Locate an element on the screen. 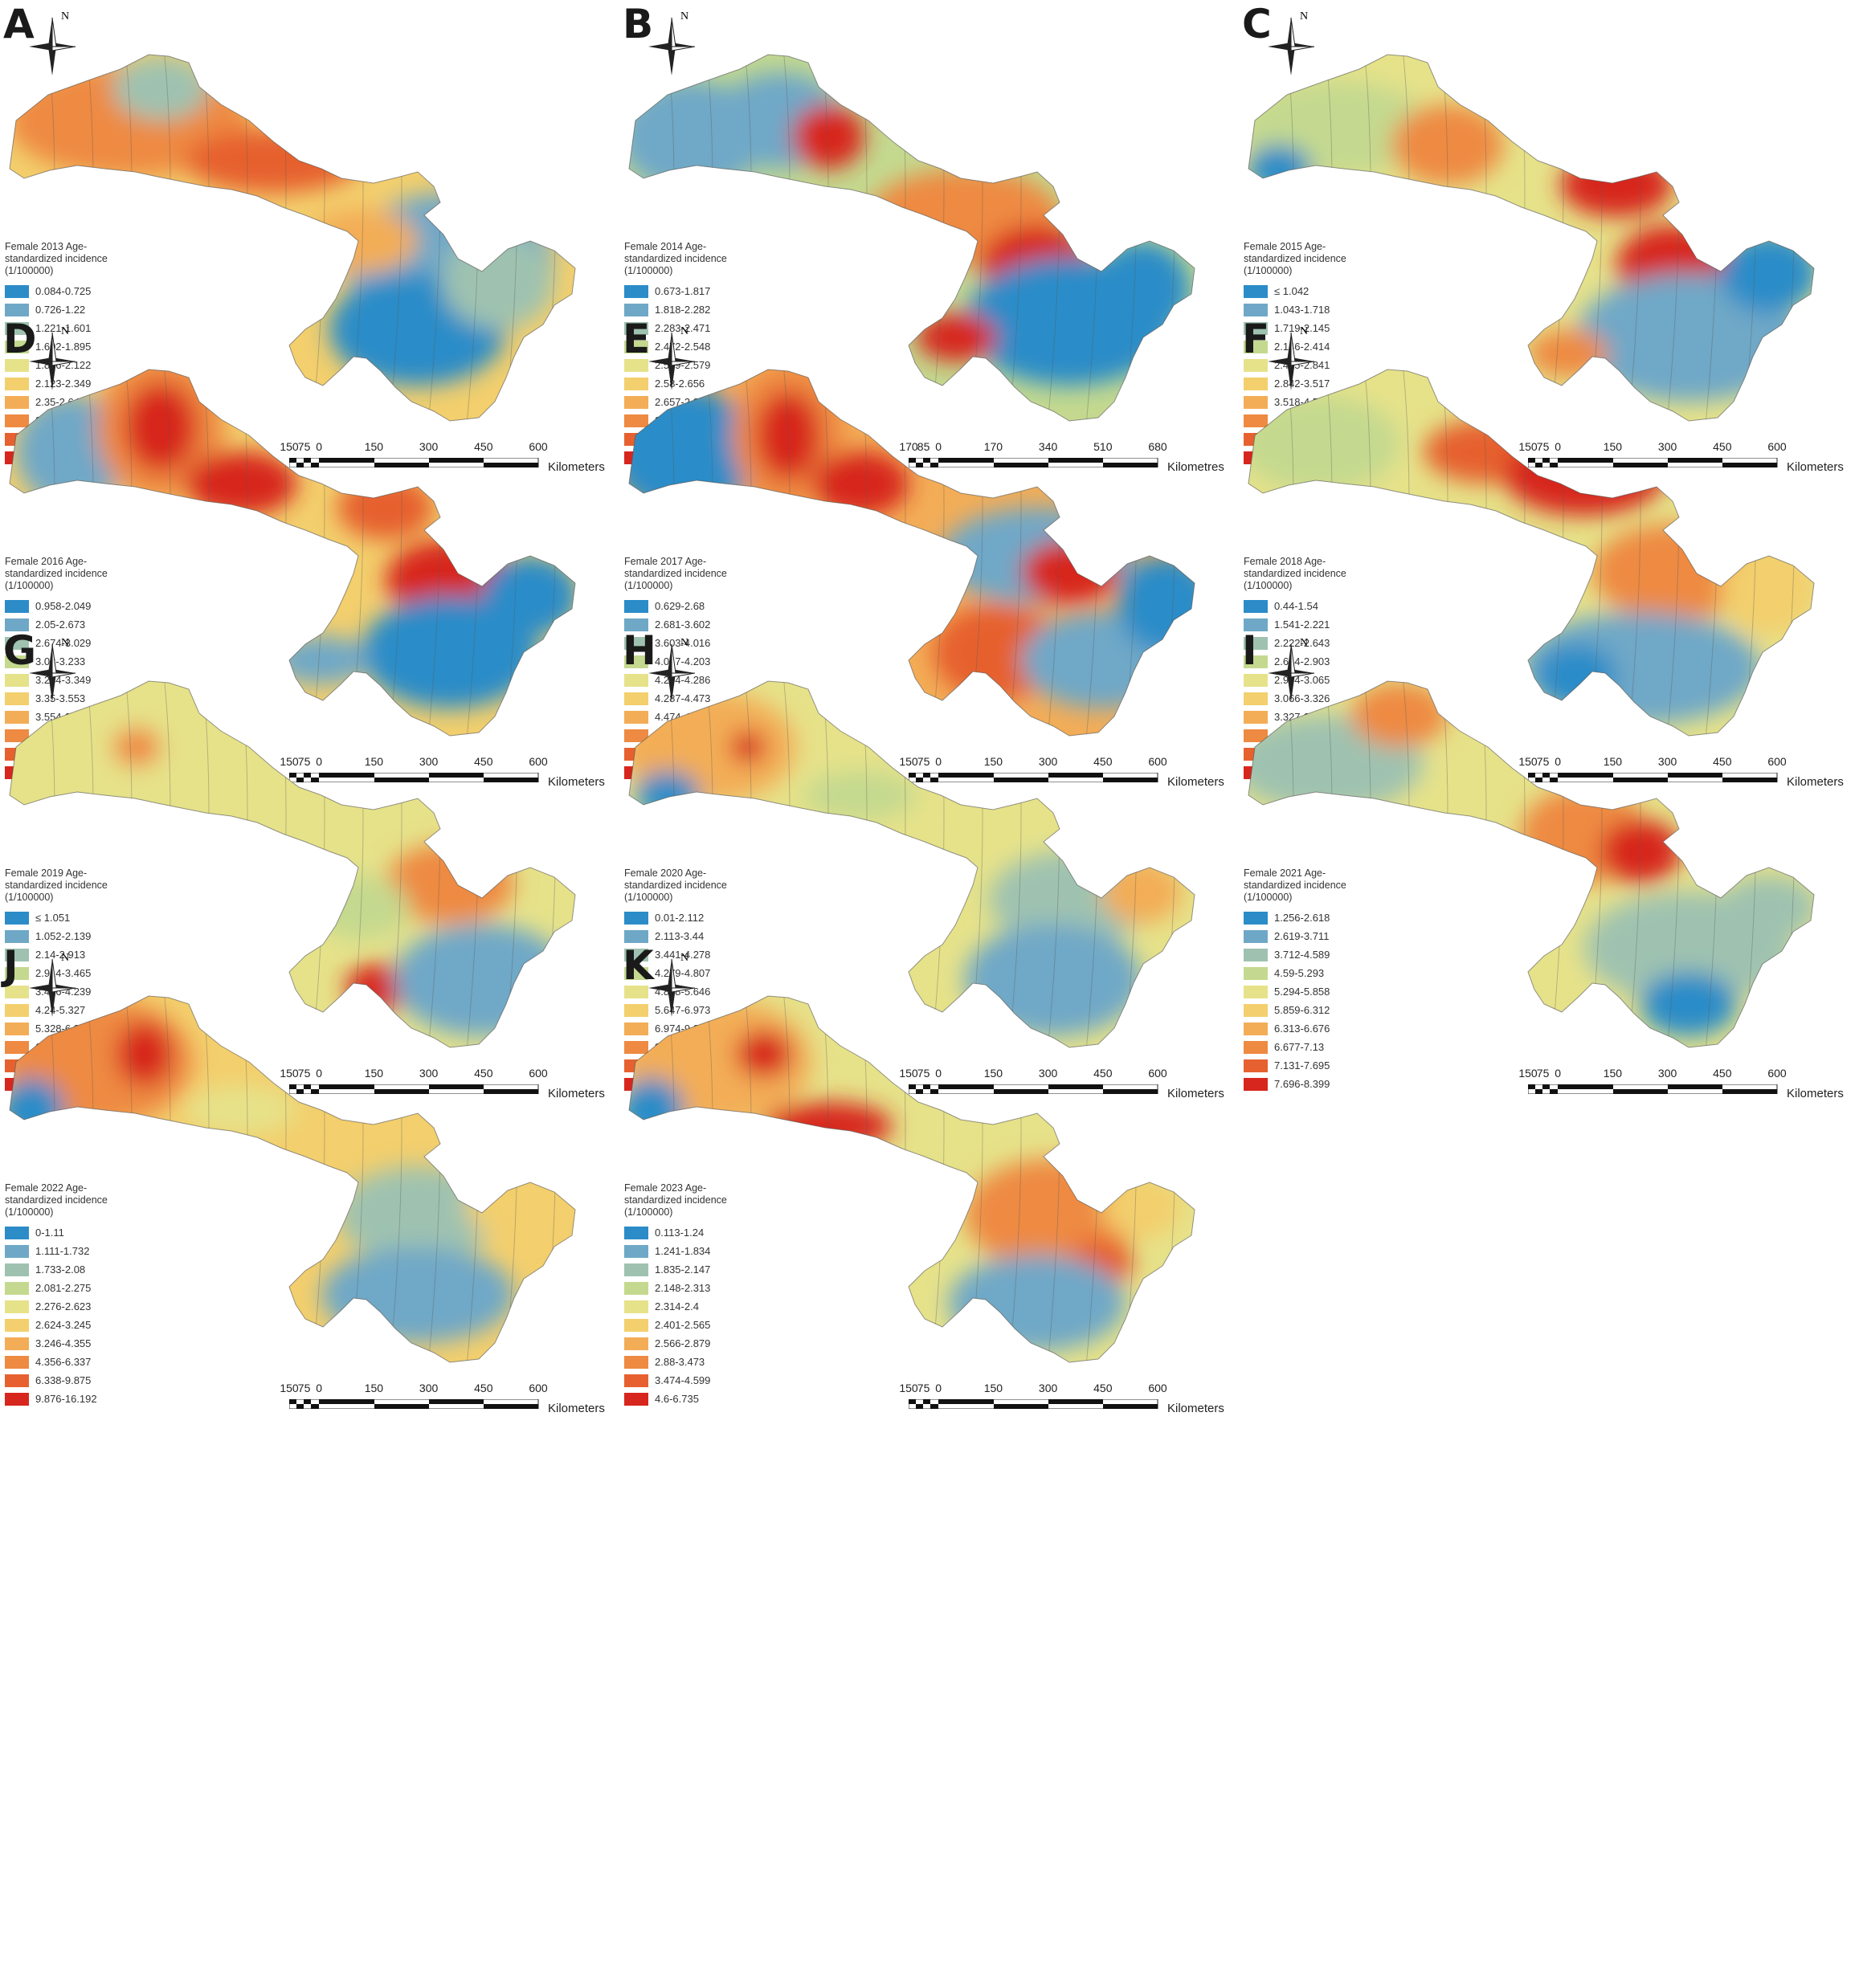  legend-item: ≤ 1.042 is located at coordinates (1336, 291).